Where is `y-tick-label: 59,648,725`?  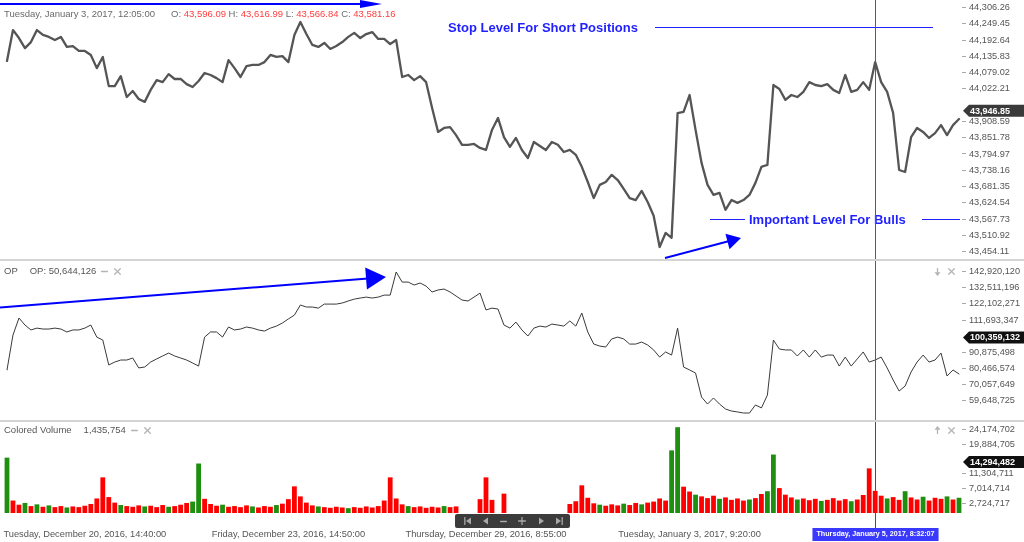 y-tick-label: 59,648,725 is located at coordinates (992, 400).